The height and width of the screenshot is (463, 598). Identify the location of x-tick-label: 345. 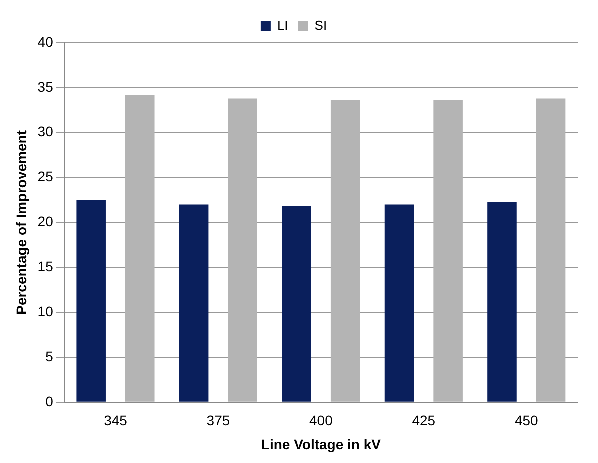
(116, 420).